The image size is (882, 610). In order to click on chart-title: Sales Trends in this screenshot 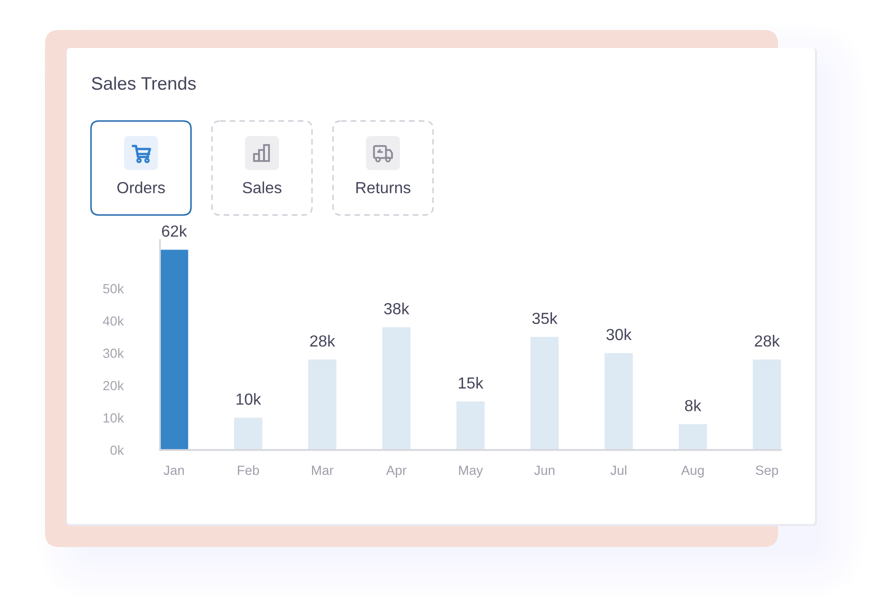, I will do `click(144, 83)`.